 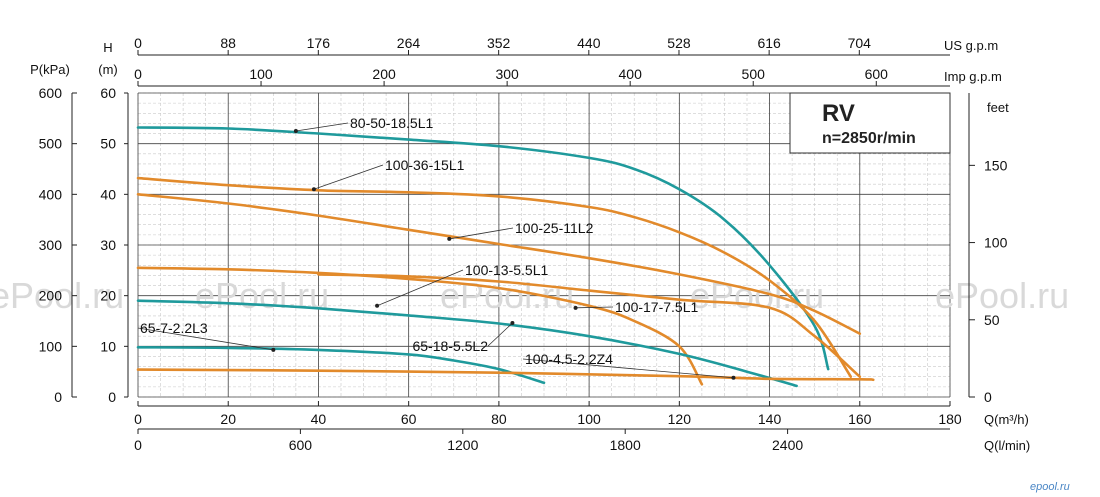 What do you see at coordinates (51, 93) in the screenshot?
I see `pressure-tick-label: 600` at bounding box center [51, 93].